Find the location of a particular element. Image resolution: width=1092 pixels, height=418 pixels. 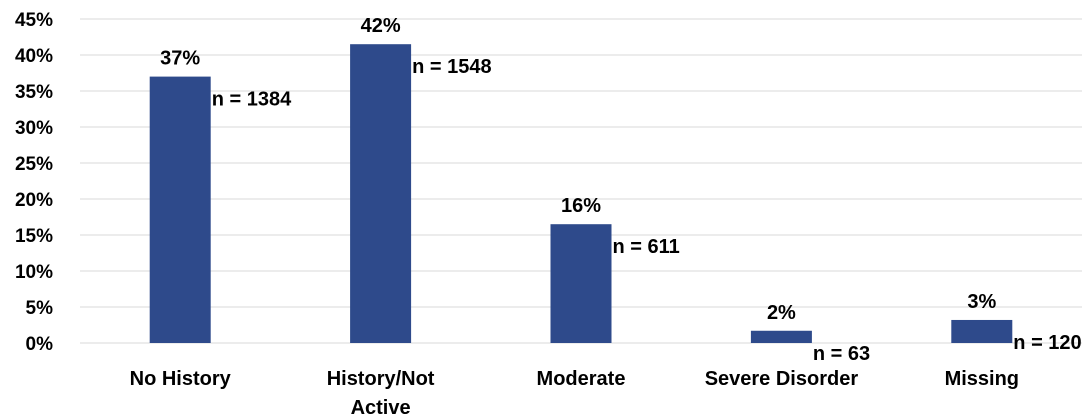

x-category-label: Missing is located at coordinates (982, 379).